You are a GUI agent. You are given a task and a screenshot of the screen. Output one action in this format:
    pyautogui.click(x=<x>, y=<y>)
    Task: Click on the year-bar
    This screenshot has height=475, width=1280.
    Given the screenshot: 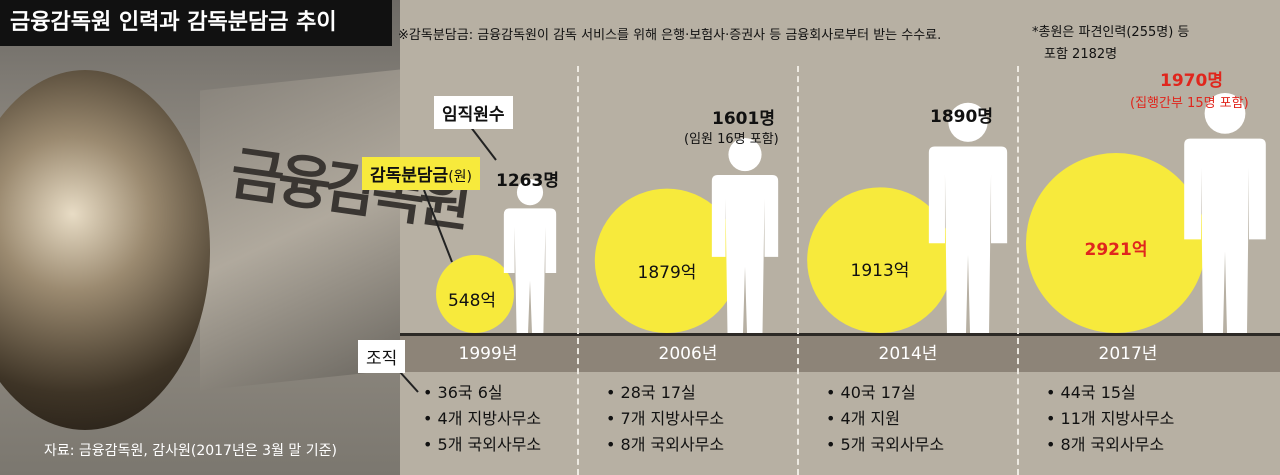 What is the action you would take?
    pyautogui.click(x=840, y=354)
    